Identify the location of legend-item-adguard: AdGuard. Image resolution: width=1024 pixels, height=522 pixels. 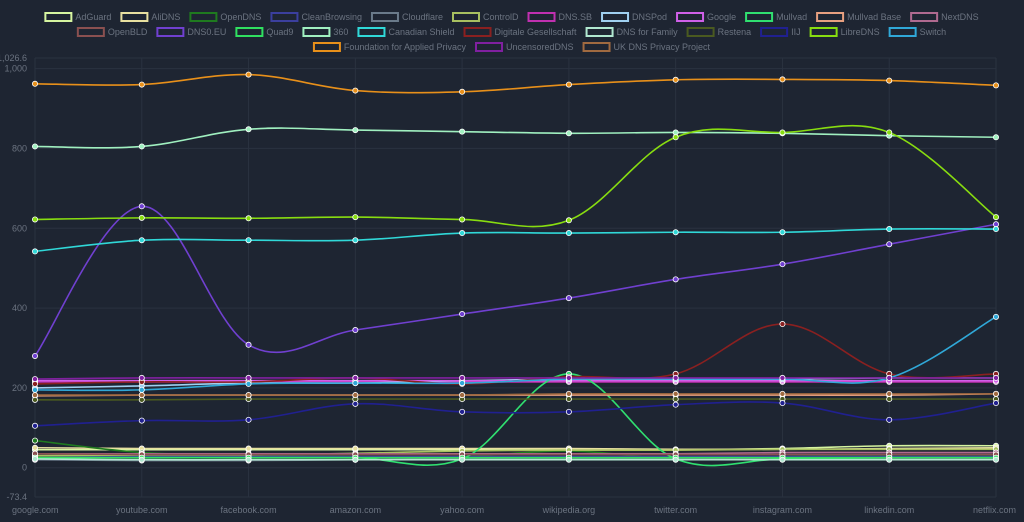
(77, 17).